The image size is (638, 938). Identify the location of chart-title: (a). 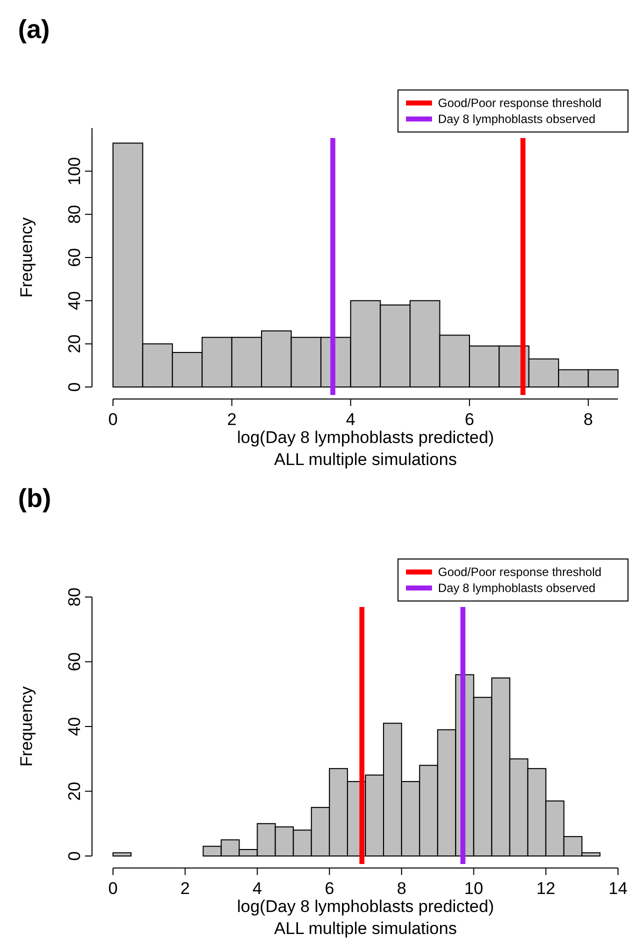
(34, 29).